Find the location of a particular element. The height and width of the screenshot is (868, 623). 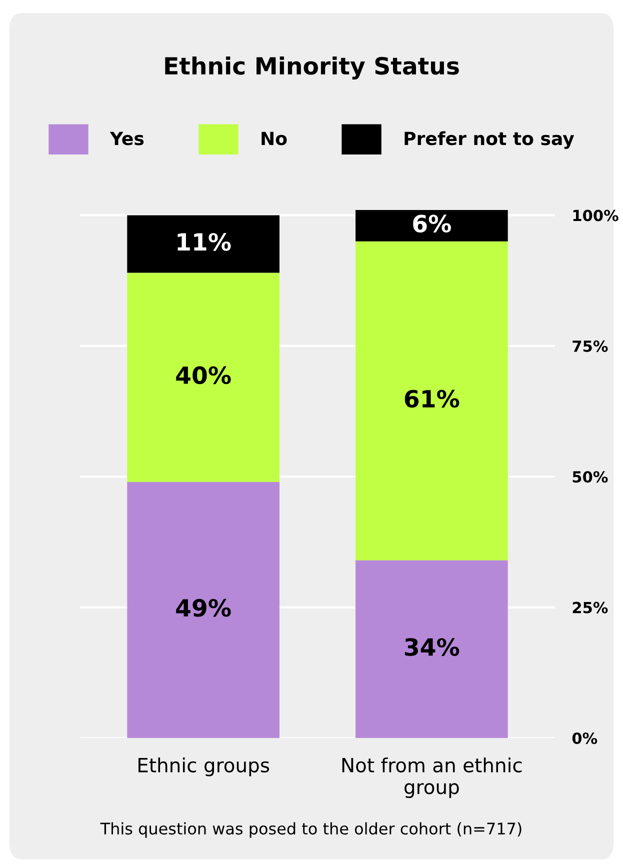

y-tick-label: 0% is located at coordinates (585, 738).